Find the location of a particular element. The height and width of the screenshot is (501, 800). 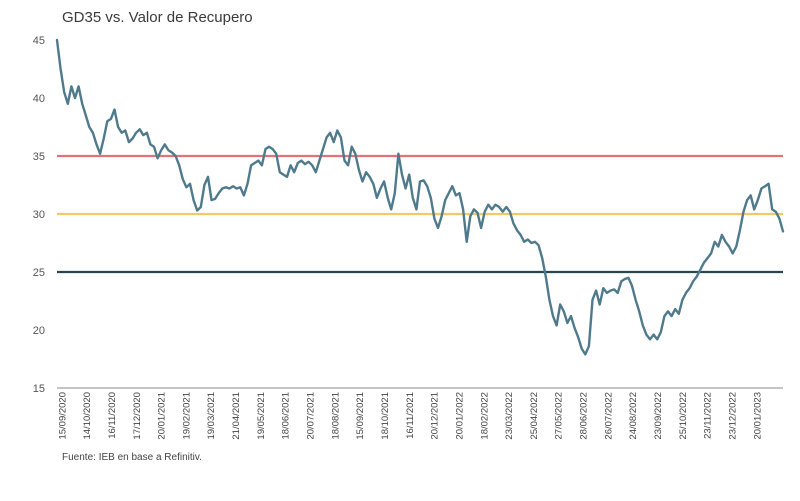

x-tick-label: 23/12/2022 is located at coordinates (733, 416).